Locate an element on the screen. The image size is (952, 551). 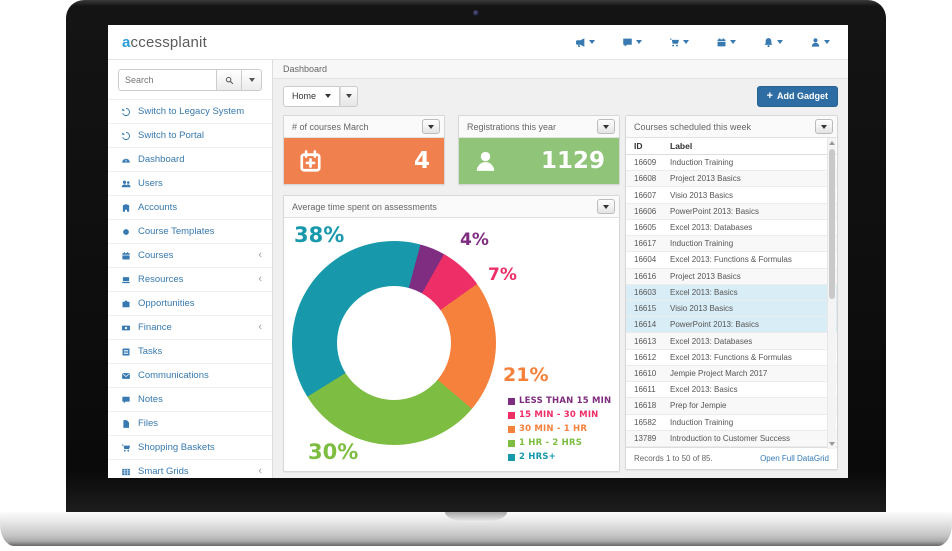
table-row: 16607 Visio 2013 Basics is located at coordinates (731, 195).